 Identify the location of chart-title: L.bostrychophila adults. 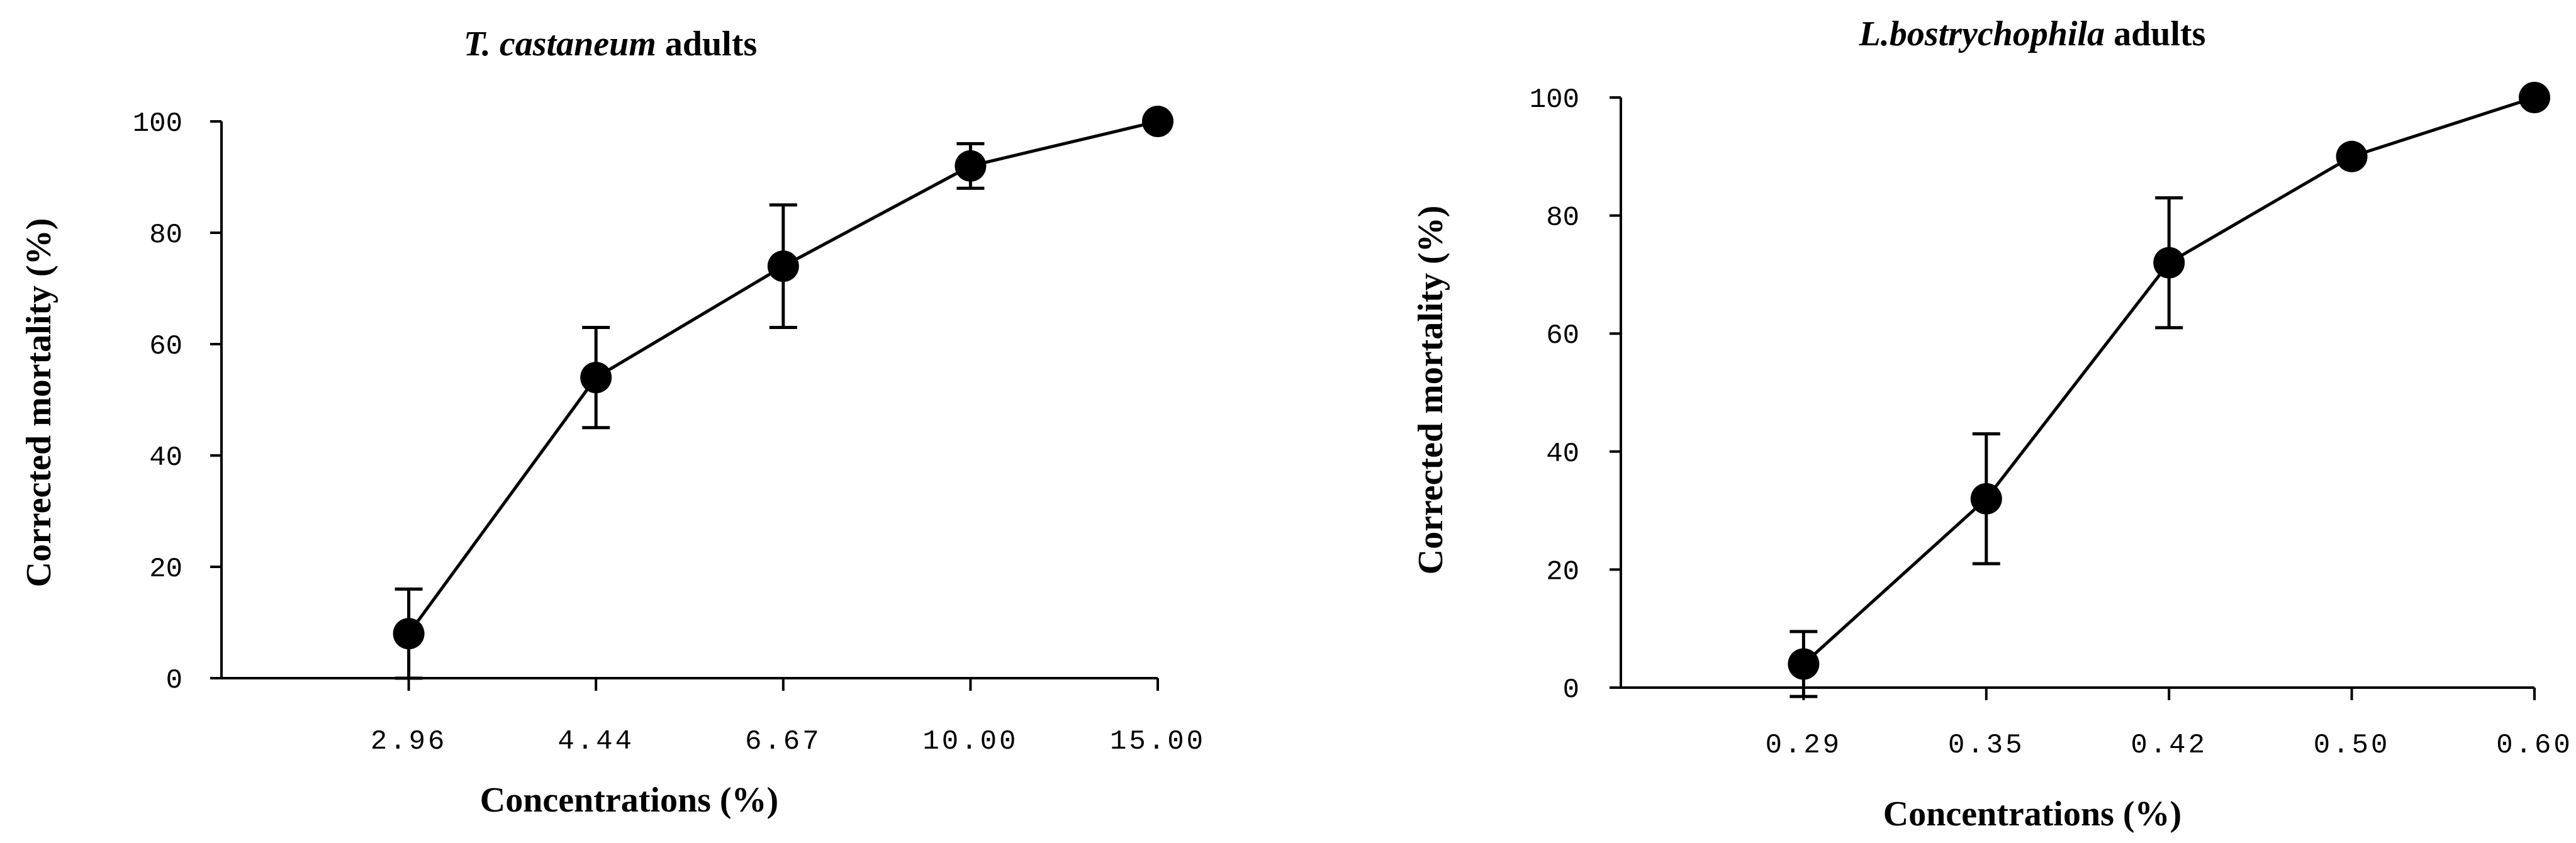
(2032, 33).